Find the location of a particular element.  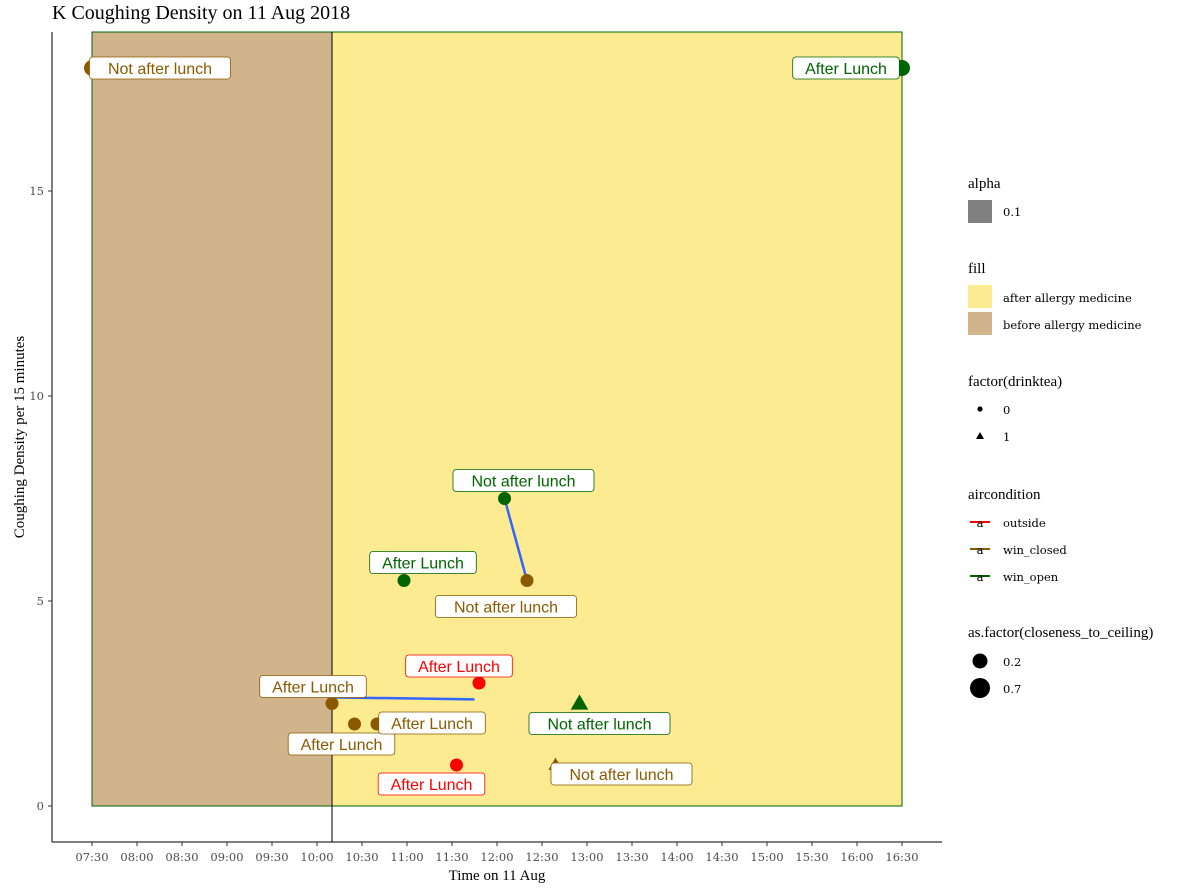

x-tick-label: 15:00 is located at coordinates (766, 857).